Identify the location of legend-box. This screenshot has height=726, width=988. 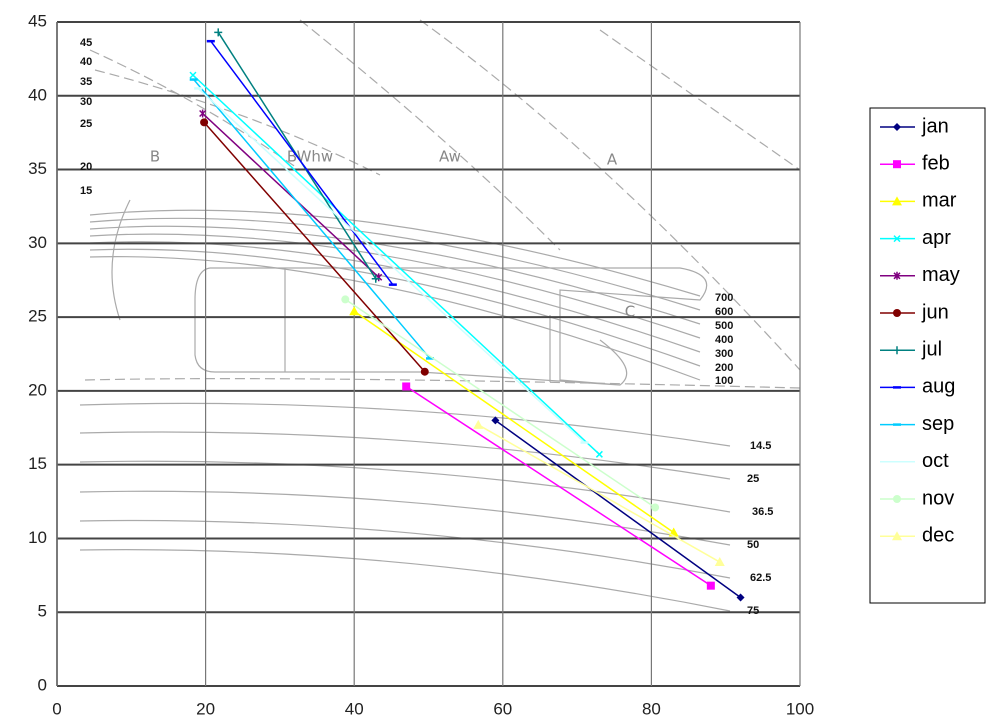
(927, 355).